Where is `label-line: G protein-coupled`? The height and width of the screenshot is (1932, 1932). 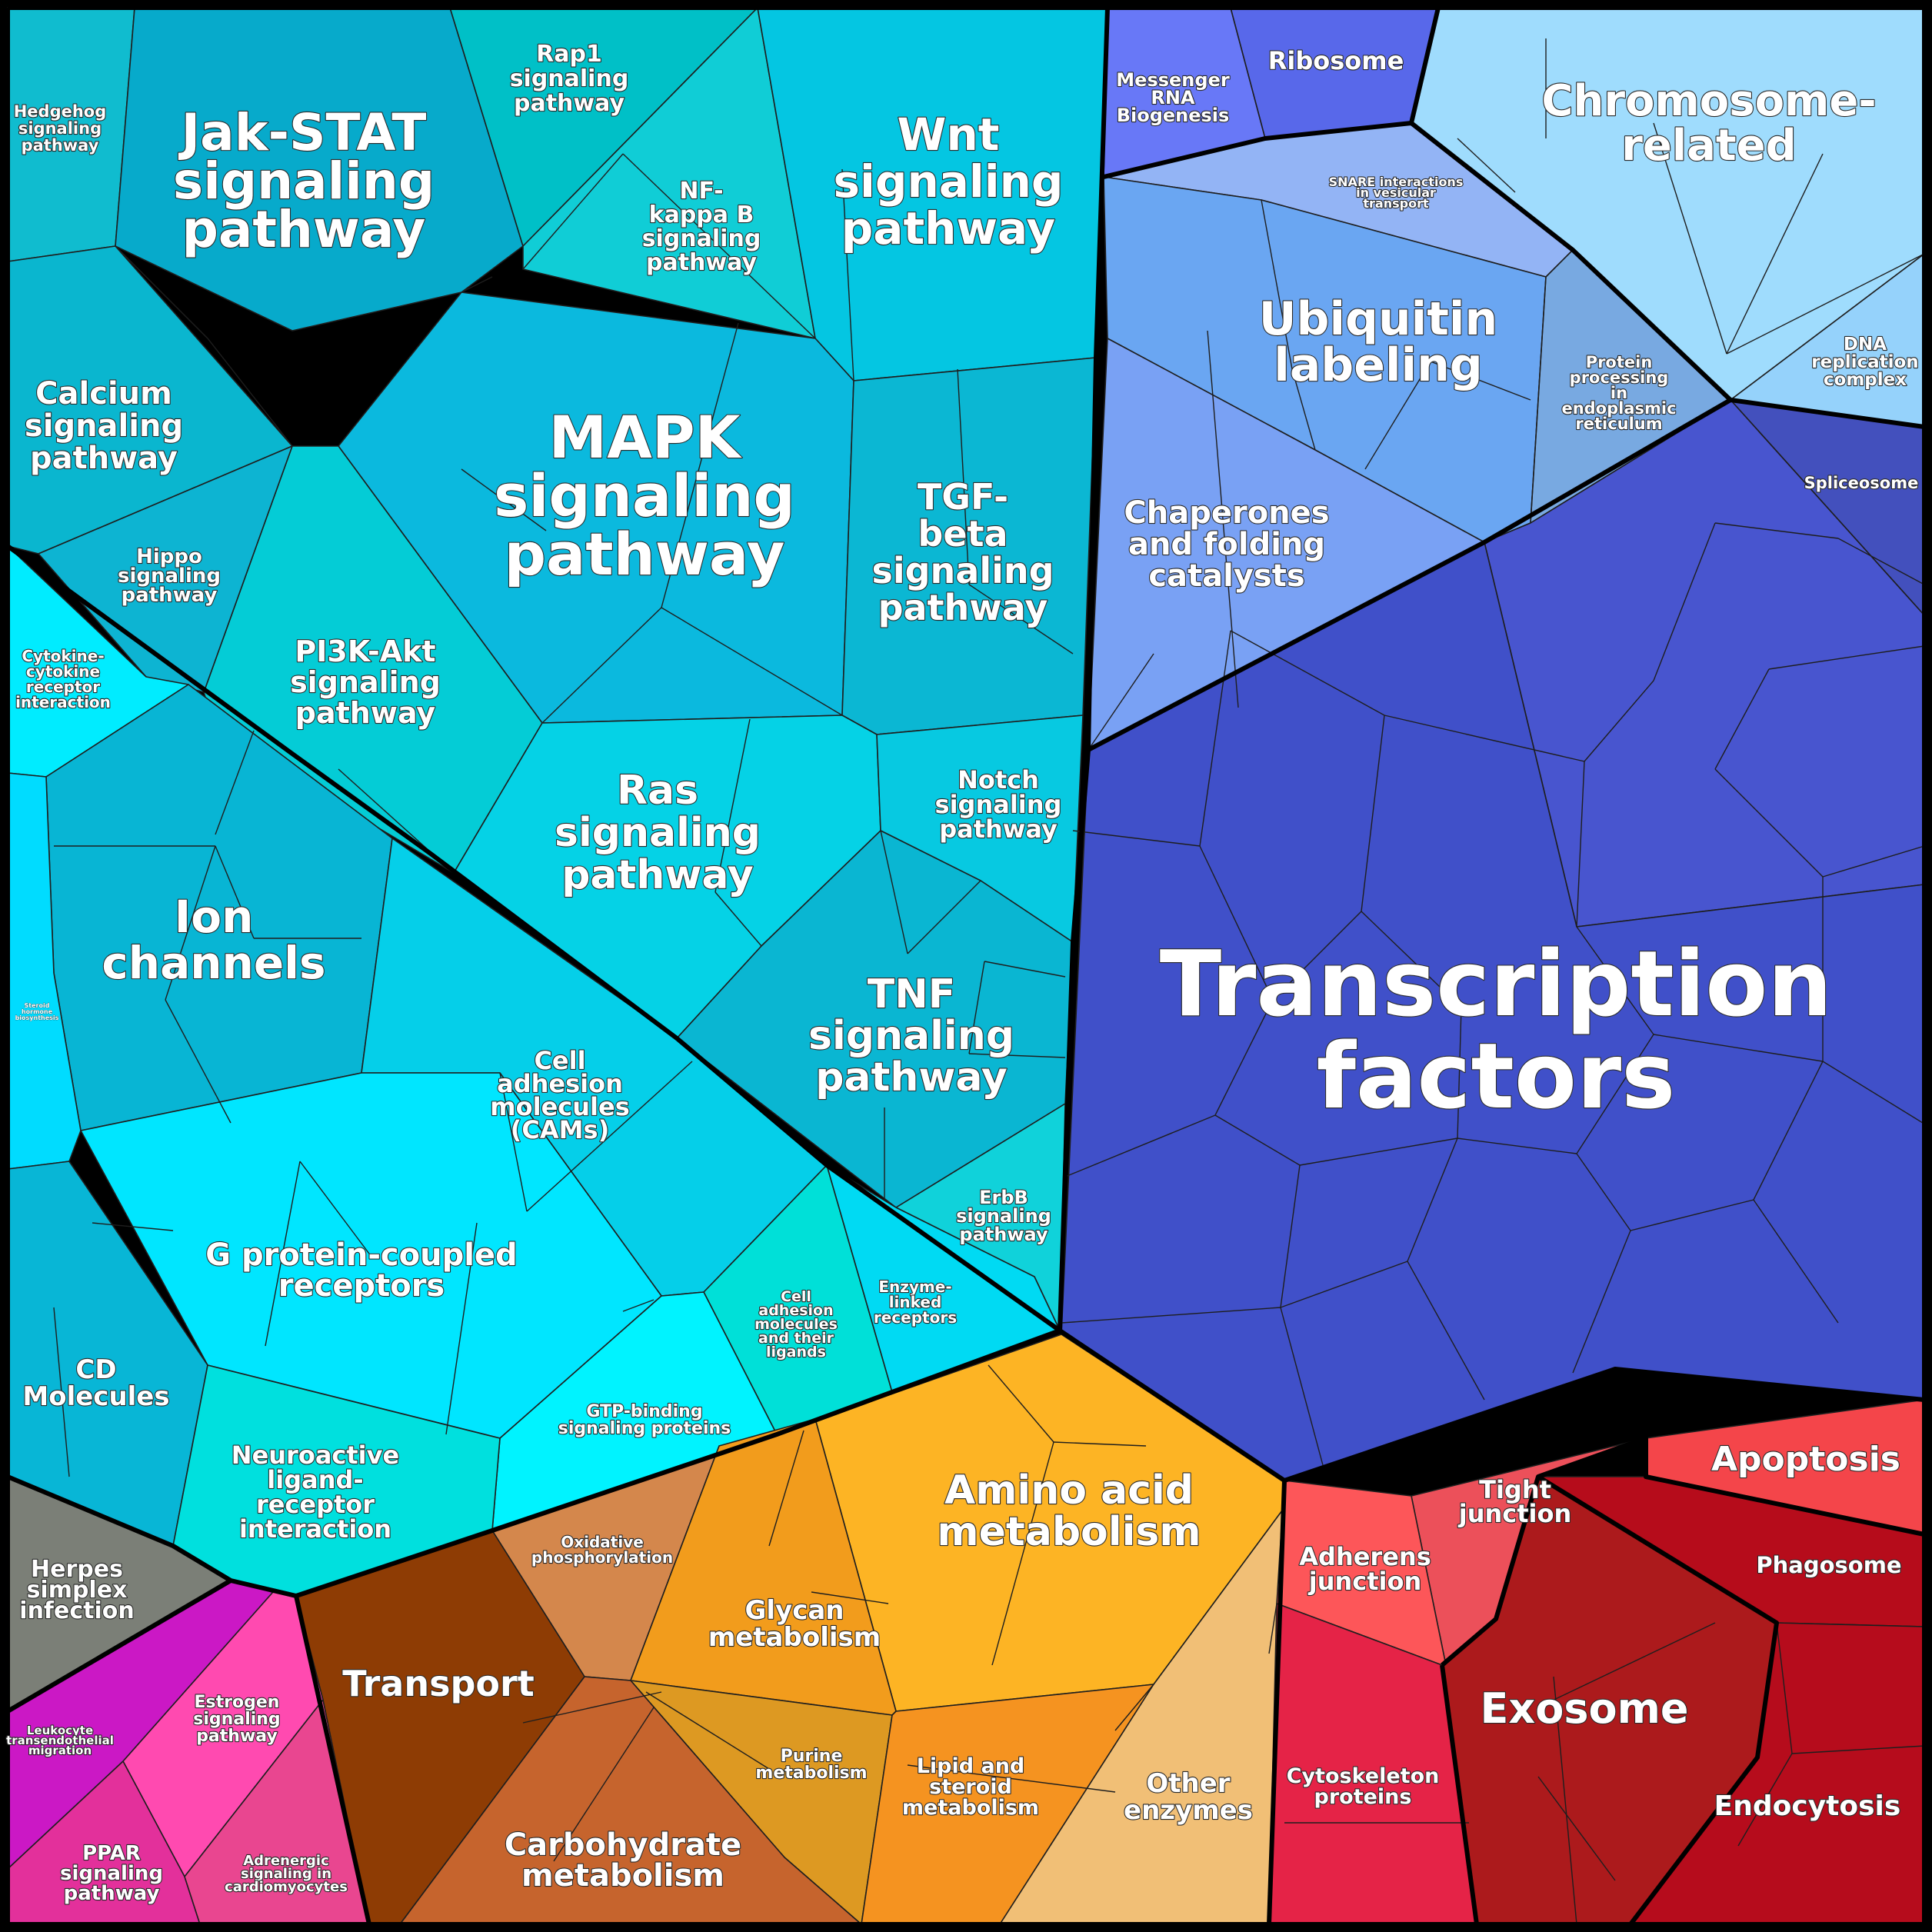
label-line: G protein-coupled is located at coordinates (361, 1255).